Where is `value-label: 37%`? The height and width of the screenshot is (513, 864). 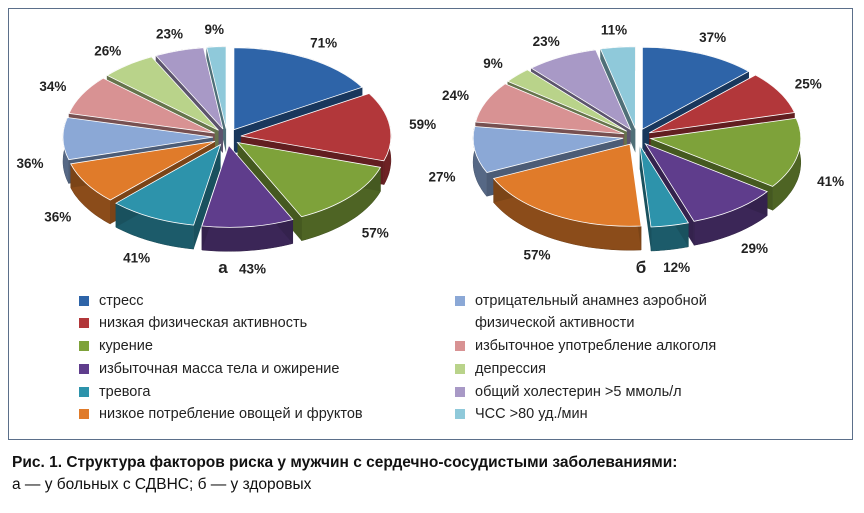 value-label: 37% is located at coordinates (712, 37).